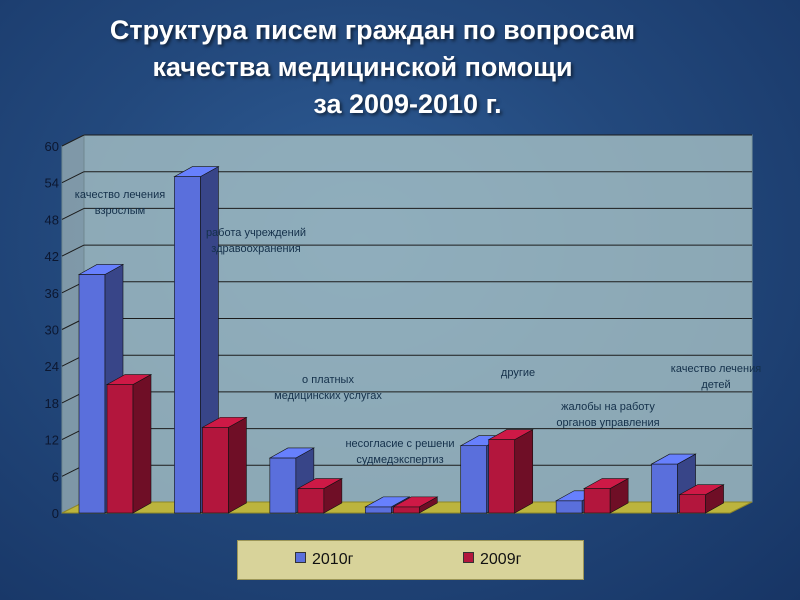 This screenshot has width=800, height=600. I want to click on y-tick-label: 54, so click(52, 183).